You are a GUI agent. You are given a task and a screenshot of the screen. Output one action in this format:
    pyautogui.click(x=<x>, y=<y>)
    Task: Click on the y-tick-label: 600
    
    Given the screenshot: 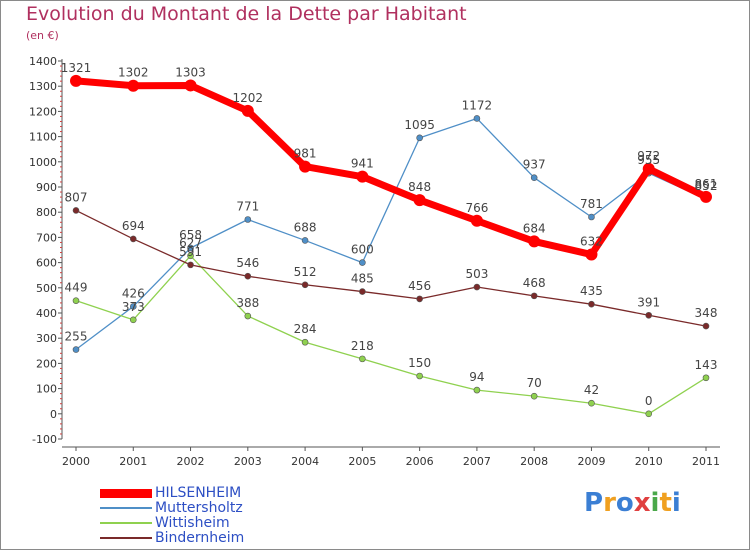 What is the action you would take?
    pyautogui.click(x=46, y=263)
    